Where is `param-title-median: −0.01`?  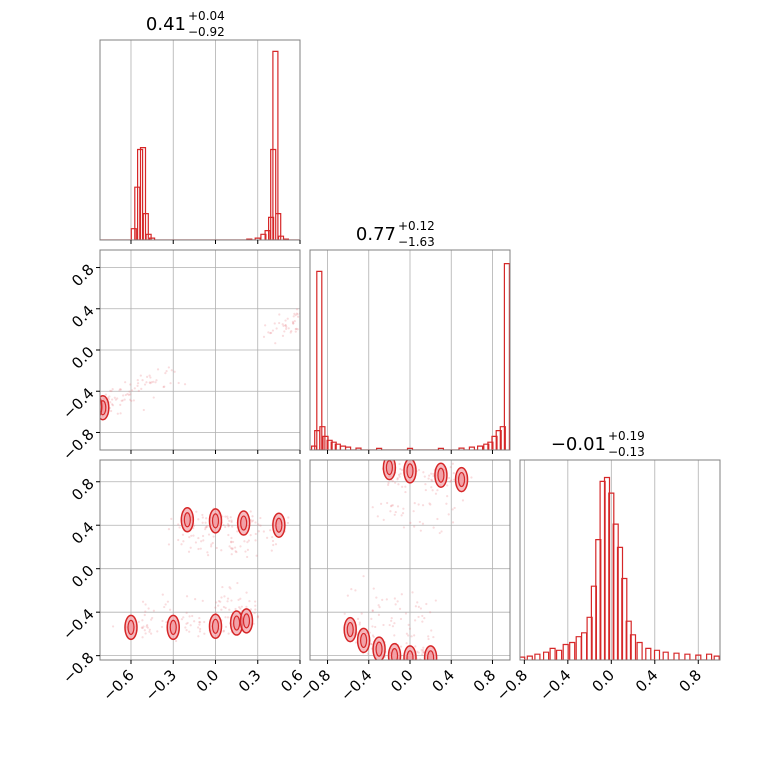 param-title-median: −0.01 is located at coordinates (578, 444).